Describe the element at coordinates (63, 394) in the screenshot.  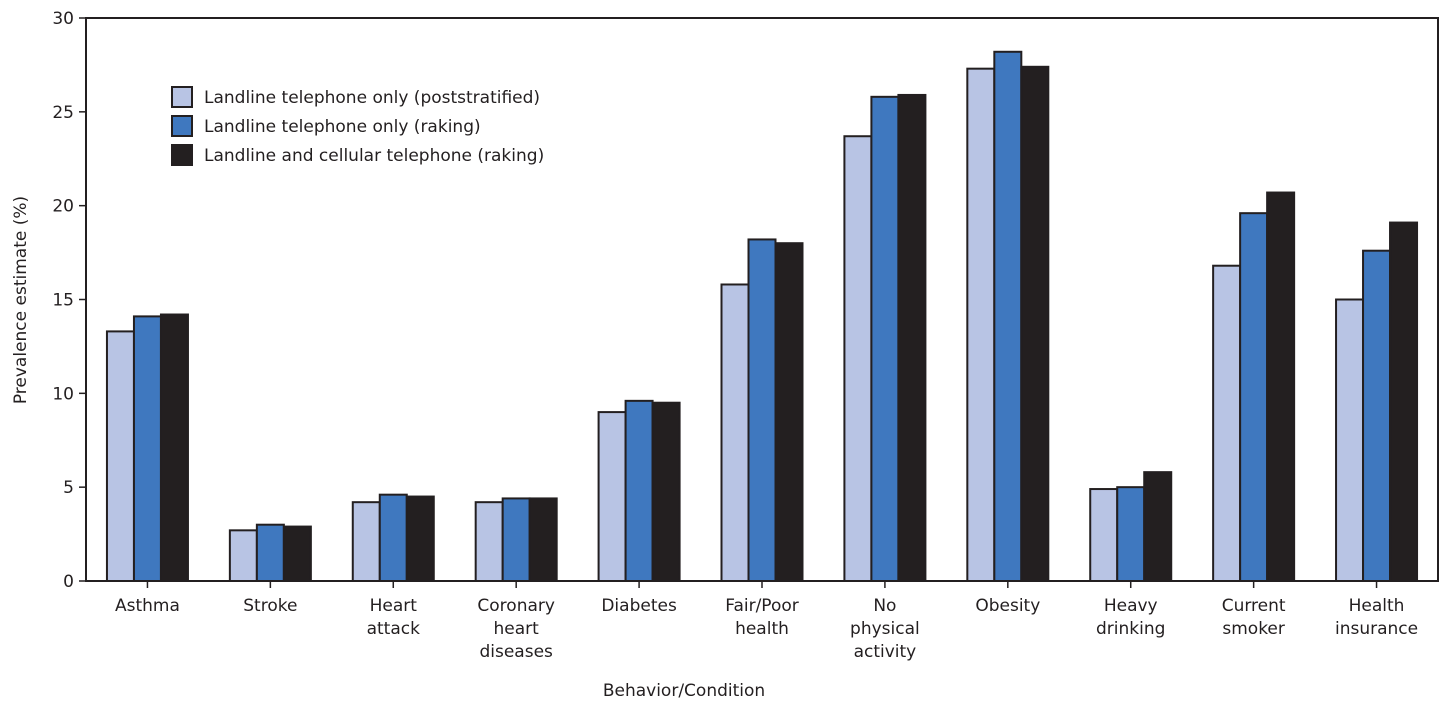
I see `y-tick-label: 10` at that location.